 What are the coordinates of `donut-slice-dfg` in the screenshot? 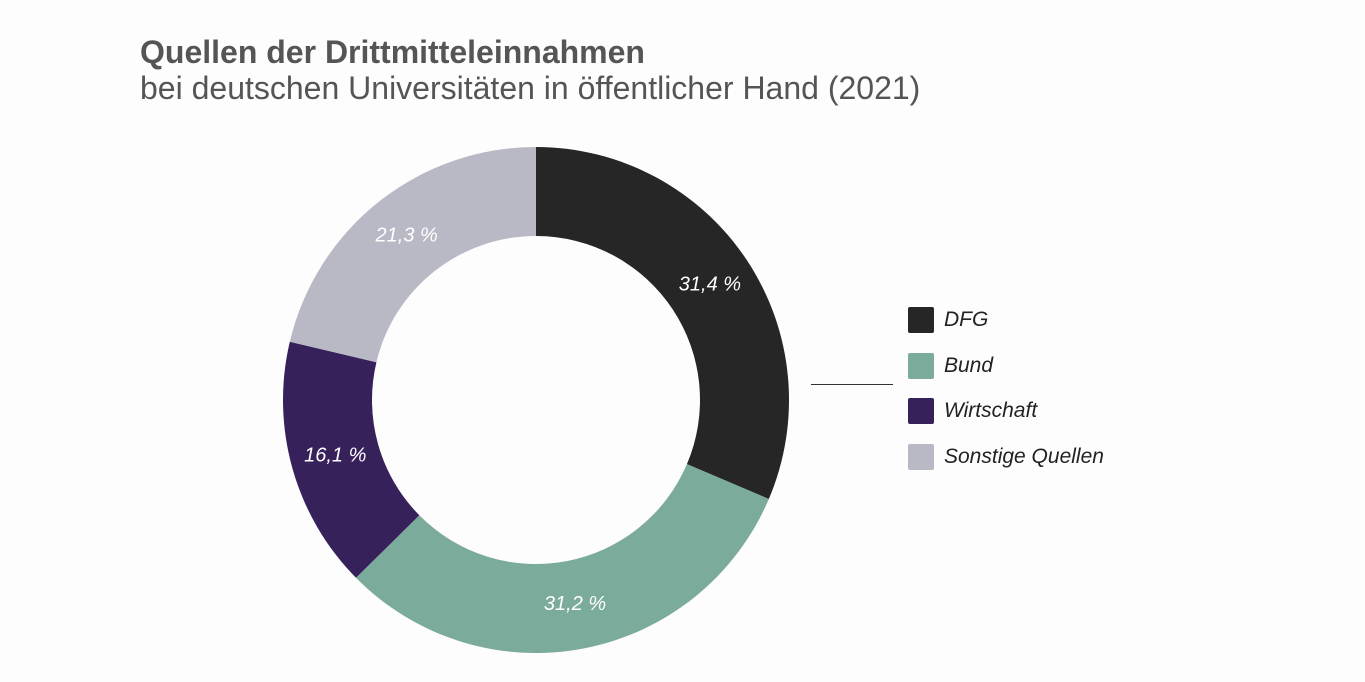 It's located at (662, 323).